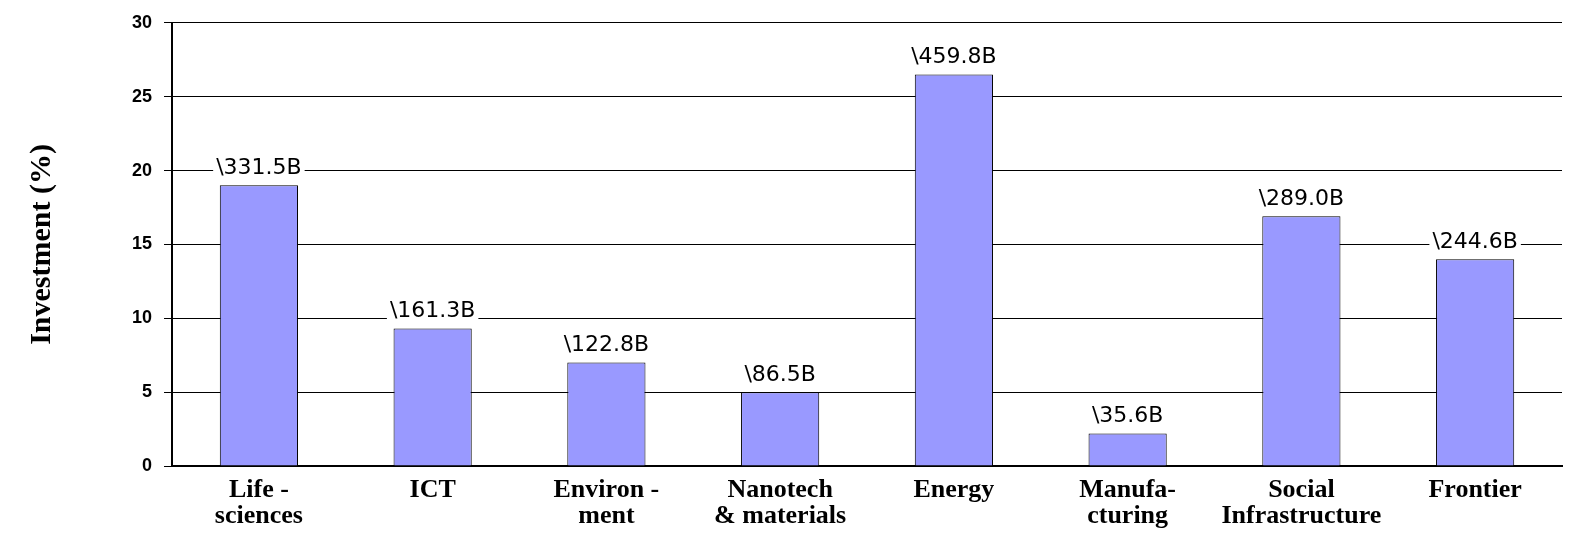 The height and width of the screenshot is (536, 1570). What do you see at coordinates (432, 488) in the screenshot?
I see `x-tick-label: ICT` at bounding box center [432, 488].